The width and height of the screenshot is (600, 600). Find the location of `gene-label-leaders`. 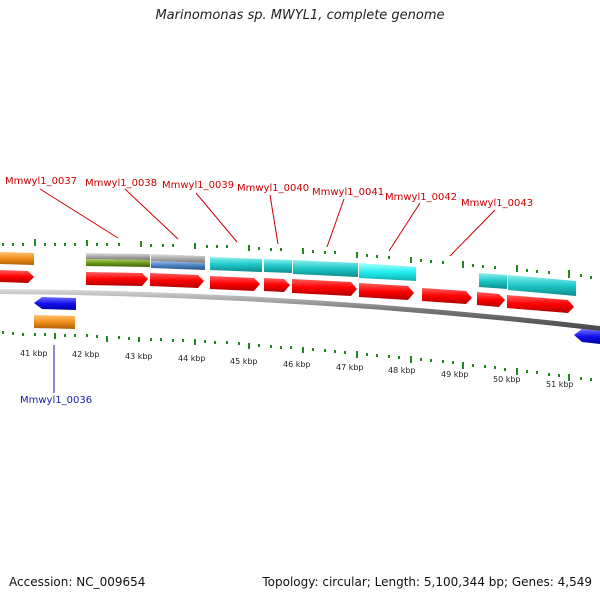

gene-label-leaders is located at coordinates (267, 222).